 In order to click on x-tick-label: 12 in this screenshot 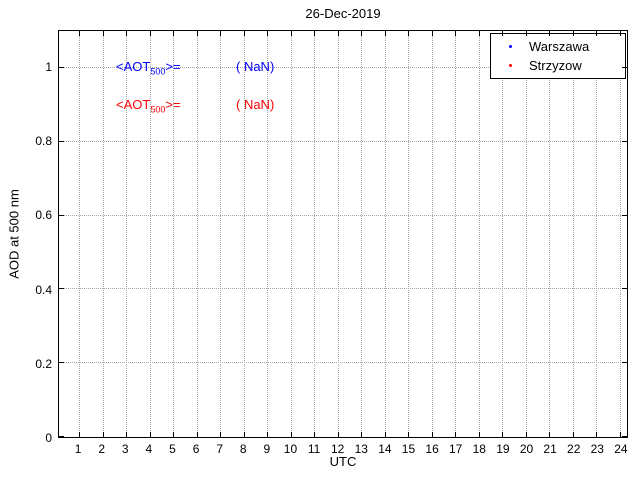, I will do `click(338, 449)`.